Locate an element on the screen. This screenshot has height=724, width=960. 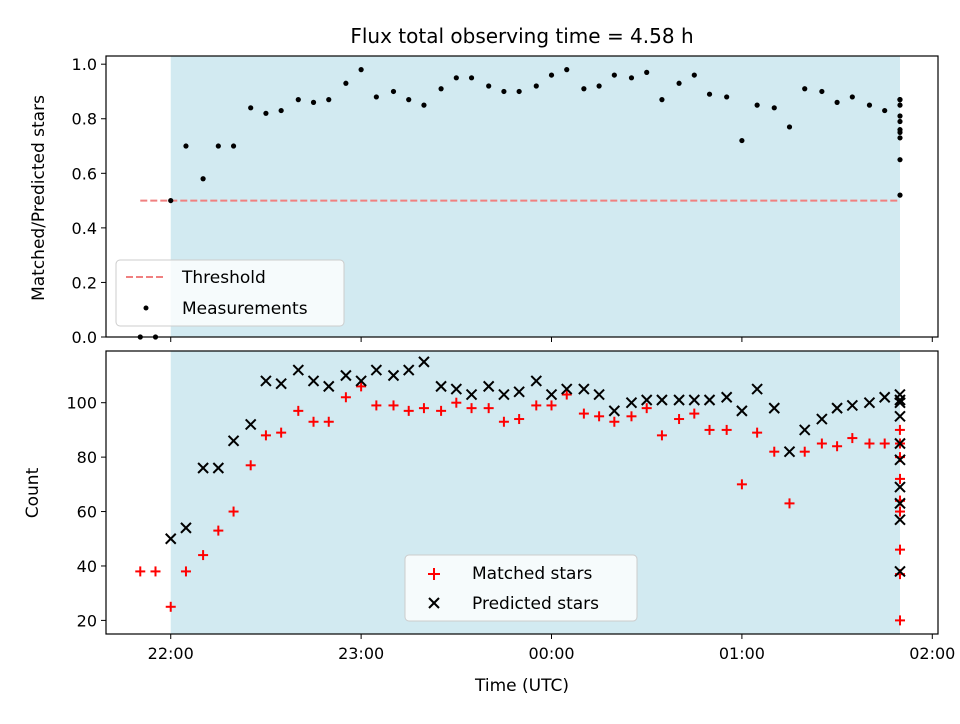
y-tick-label: 0.4 is located at coordinates (84, 228).